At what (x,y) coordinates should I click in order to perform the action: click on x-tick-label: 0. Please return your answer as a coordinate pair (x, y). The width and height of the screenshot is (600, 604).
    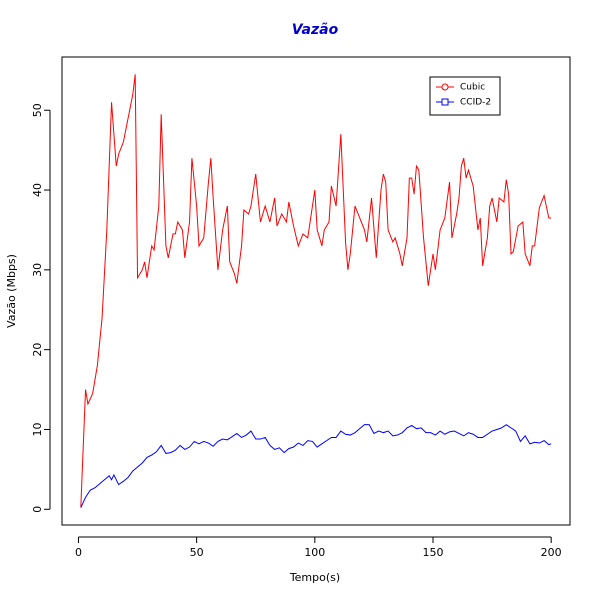
    Looking at the image, I should click on (78, 552).